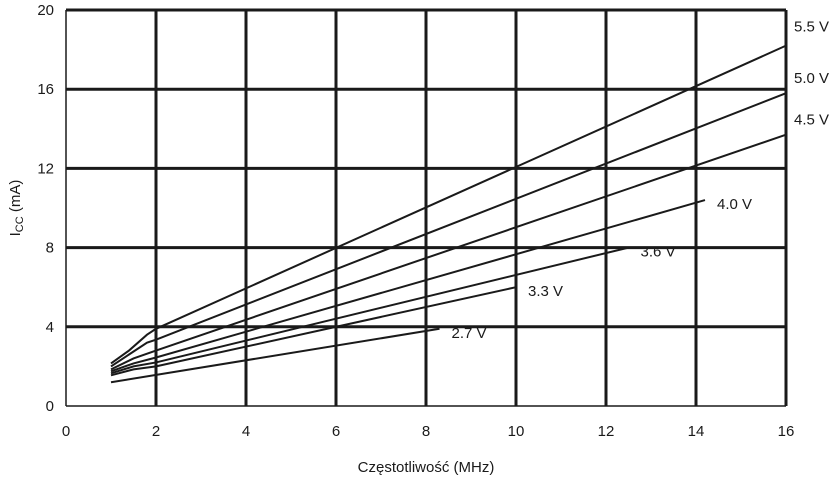  I want to click on y-tick-label: 16, so click(45, 89).